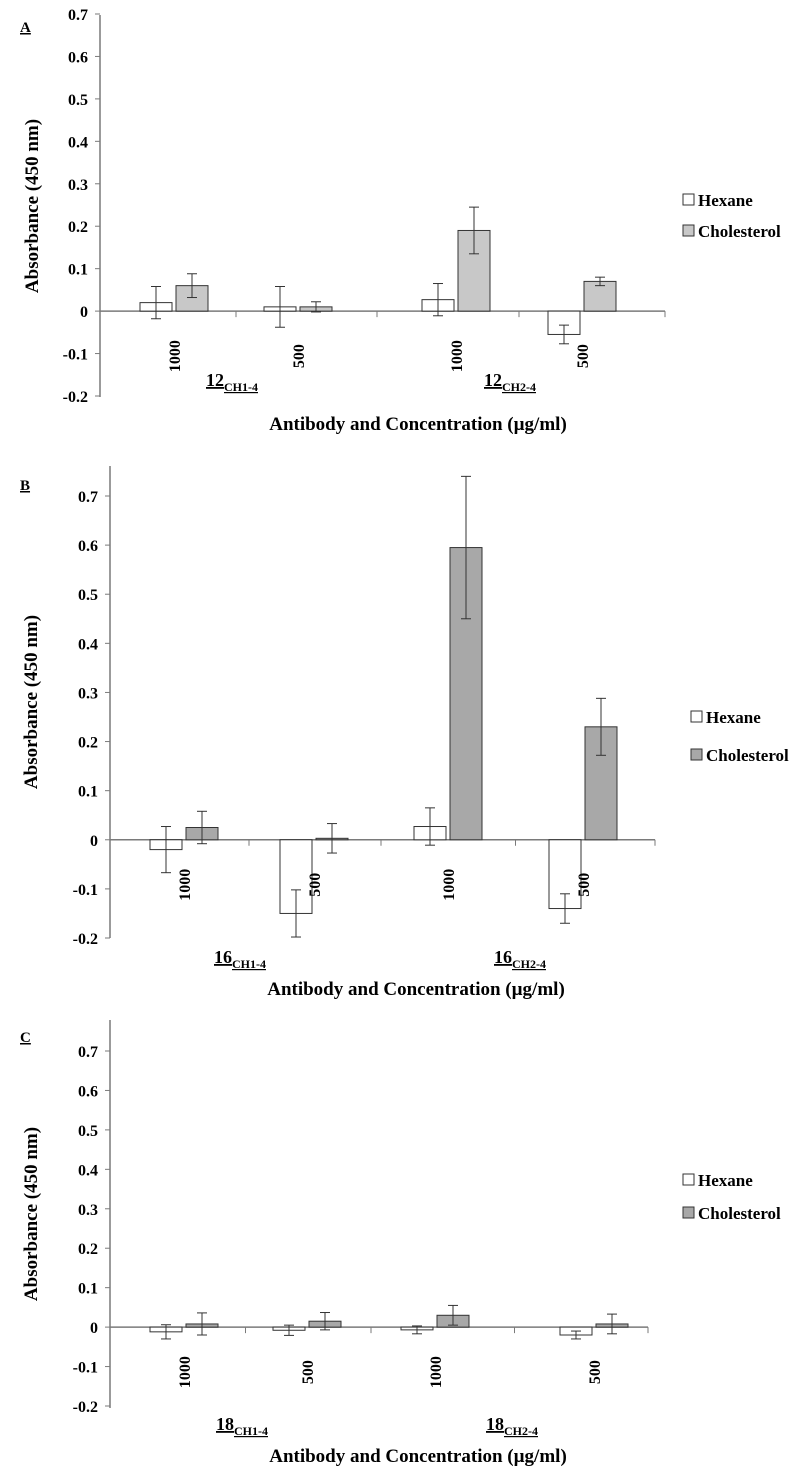 The height and width of the screenshot is (1477, 802). I want to click on group-label: 18CH1-4, so click(242, 1426).